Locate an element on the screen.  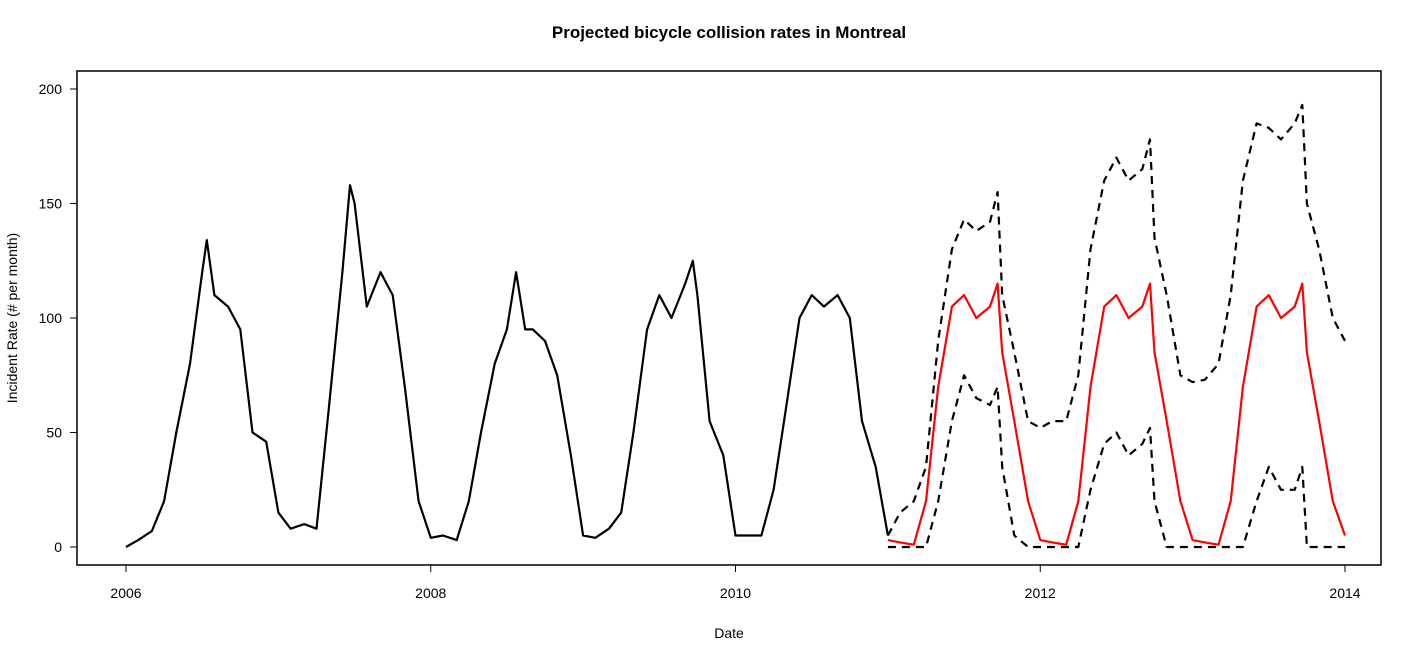
x-tick-label: 2014 is located at coordinates (1344, 593).